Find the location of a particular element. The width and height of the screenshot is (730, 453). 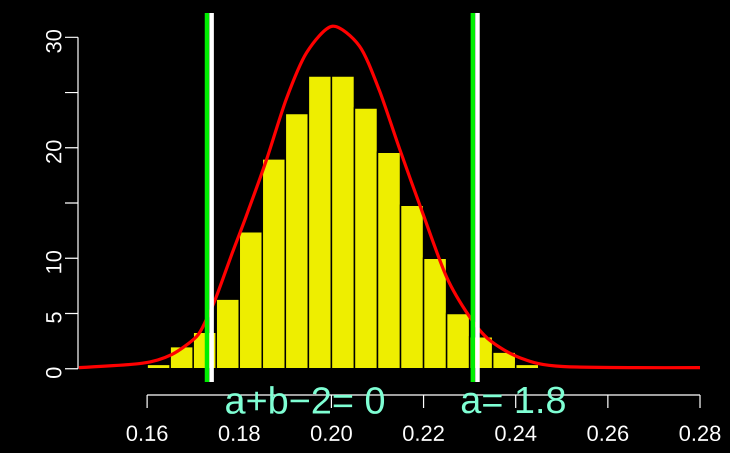

x-tick-label: 0.20 is located at coordinates (331, 434).